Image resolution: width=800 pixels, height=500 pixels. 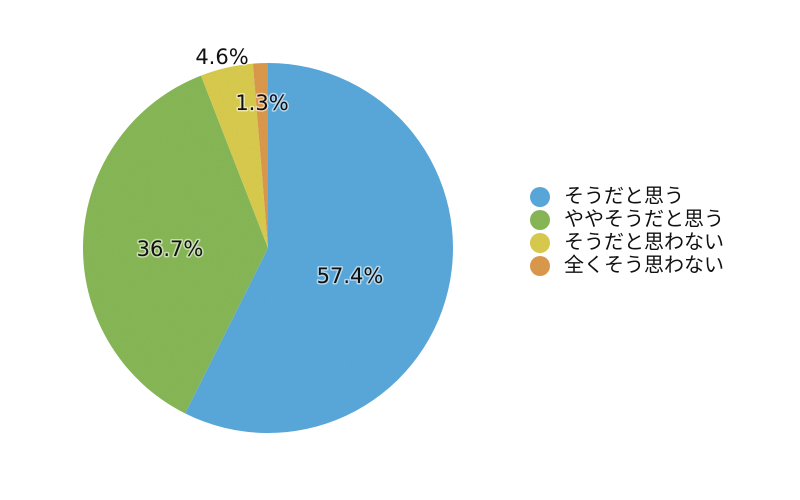 What do you see at coordinates (221, 57) in the screenshot?
I see `slice-label-3: 4.6%` at bounding box center [221, 57].